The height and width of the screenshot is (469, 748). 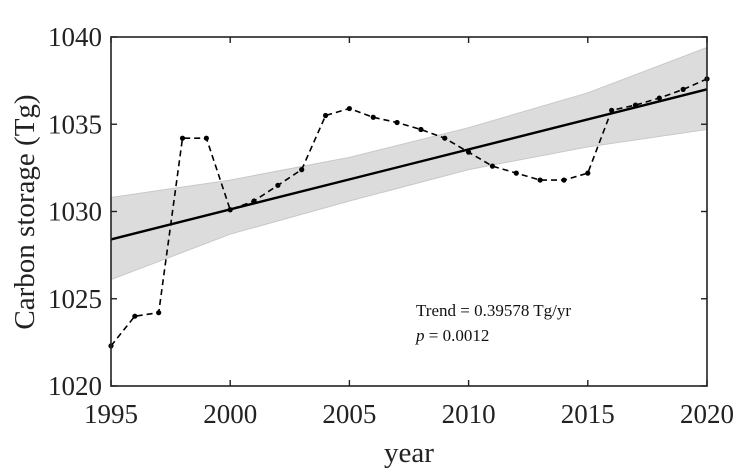 I want to click on data-point-2005, so click(x=349, y=108).